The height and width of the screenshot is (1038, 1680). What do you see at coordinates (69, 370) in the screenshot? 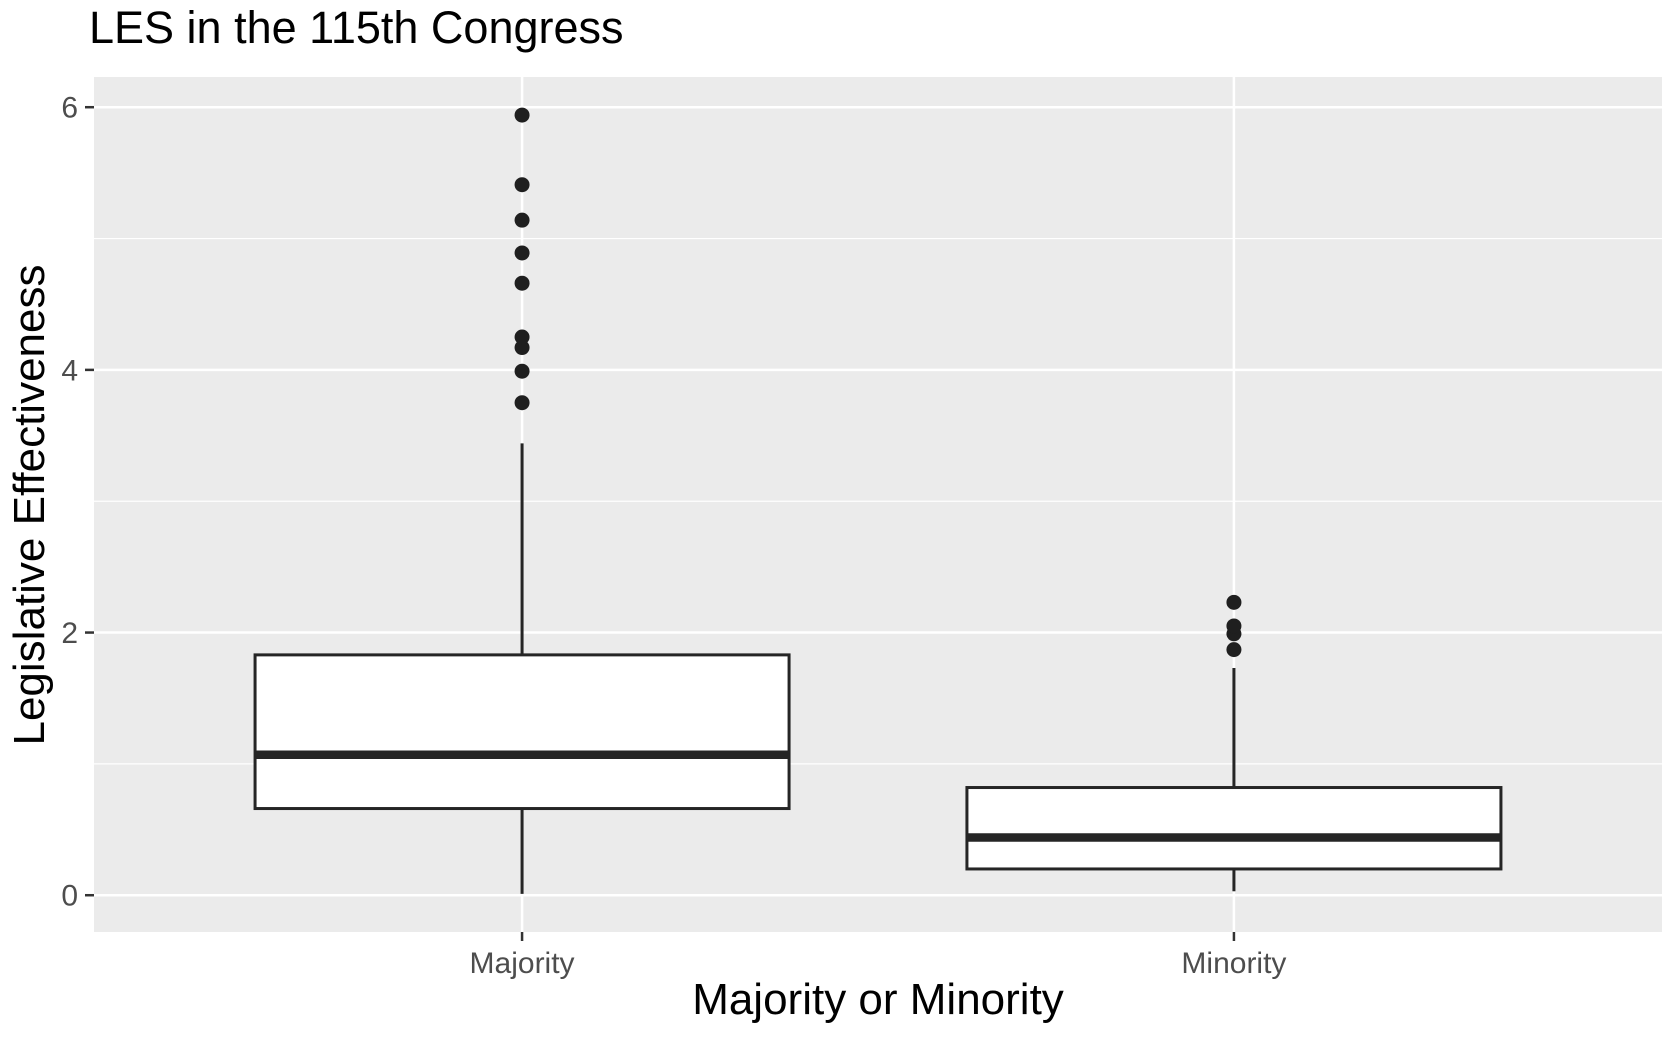
I see `y-tick-label: 4` at bounding box center [69, 370].